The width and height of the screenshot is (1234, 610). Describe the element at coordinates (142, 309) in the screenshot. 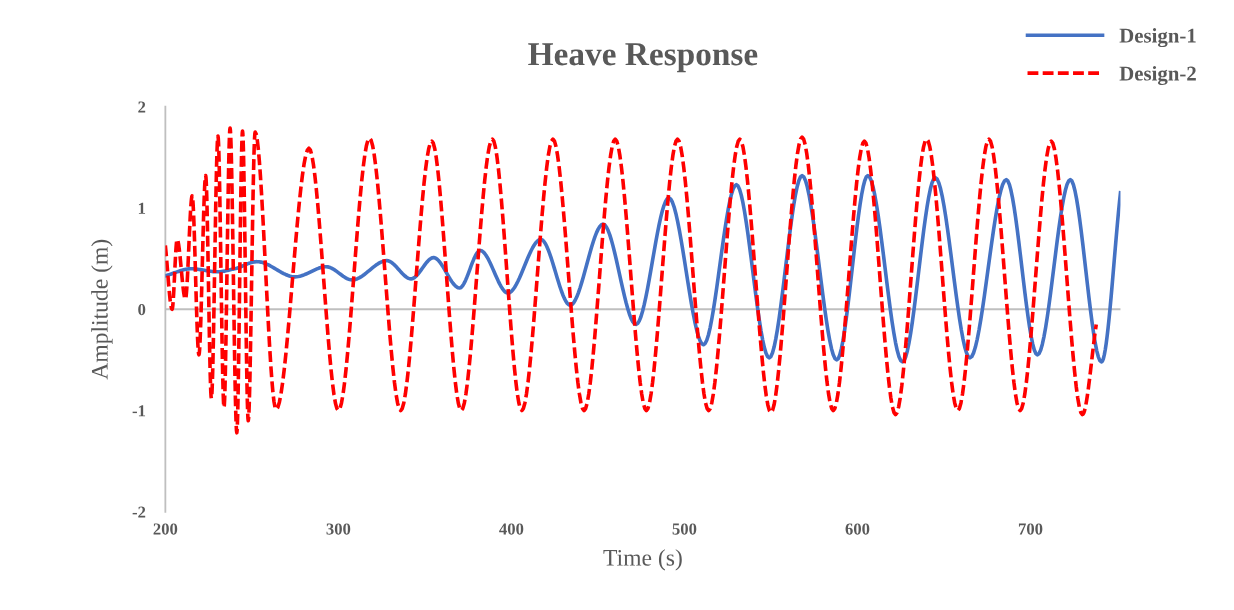

I see `y-tick-label: 0` at that location.